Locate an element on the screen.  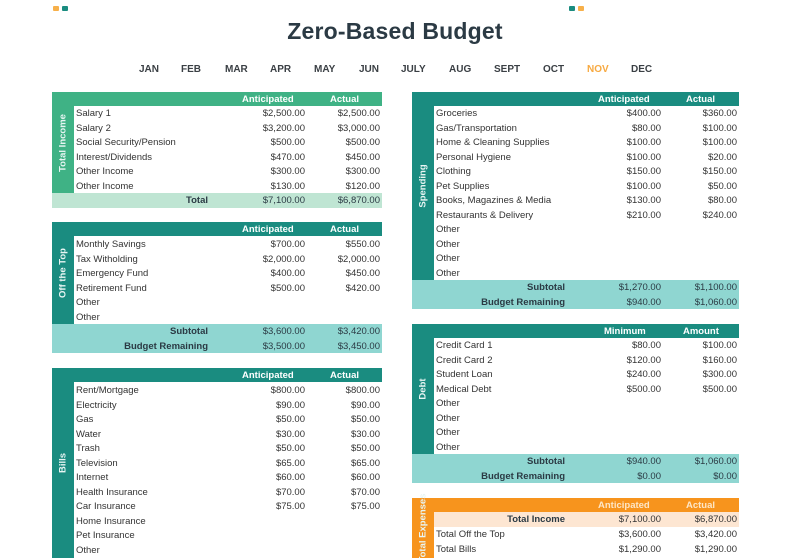
row-label: Gas is located at coordinates (85, 419).